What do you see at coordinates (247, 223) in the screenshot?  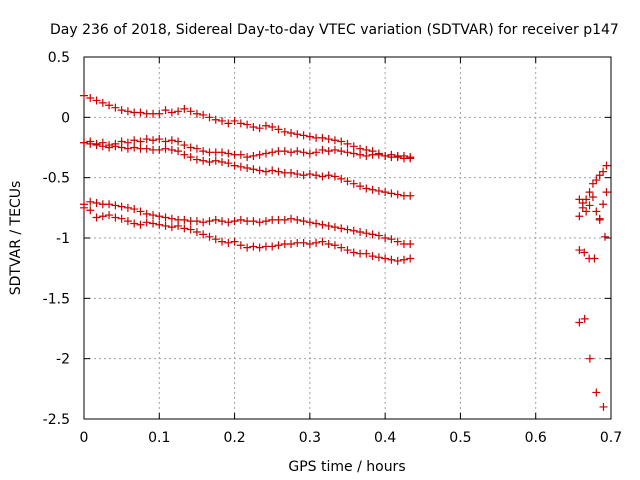 I see `series-satellite-d` at bounding box center [247, 223].